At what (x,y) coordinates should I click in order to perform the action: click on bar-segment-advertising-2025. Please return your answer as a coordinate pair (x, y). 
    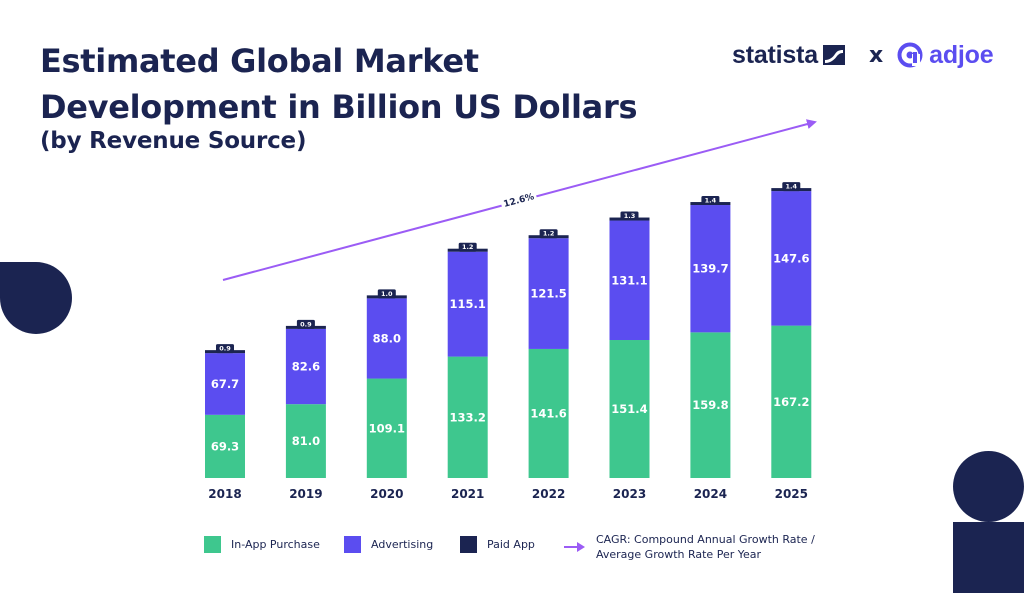
    Looking at the image, I should click on (791, 258).